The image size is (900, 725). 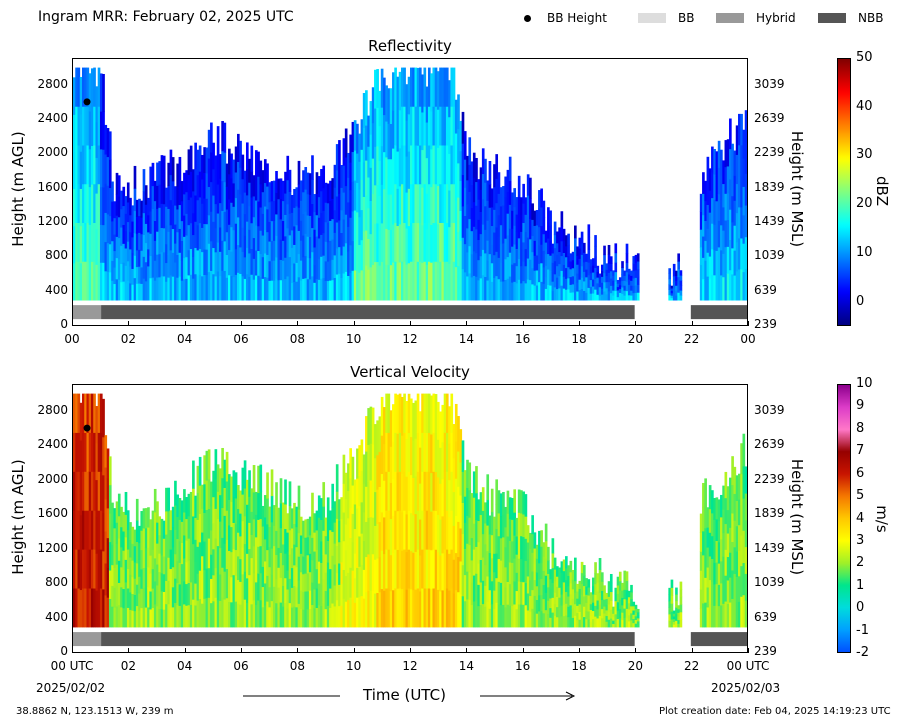 What do you see at coordinates (297, 339) in the screenshot?
I see `xtick-label: 08` at bounding box center [297, 339].